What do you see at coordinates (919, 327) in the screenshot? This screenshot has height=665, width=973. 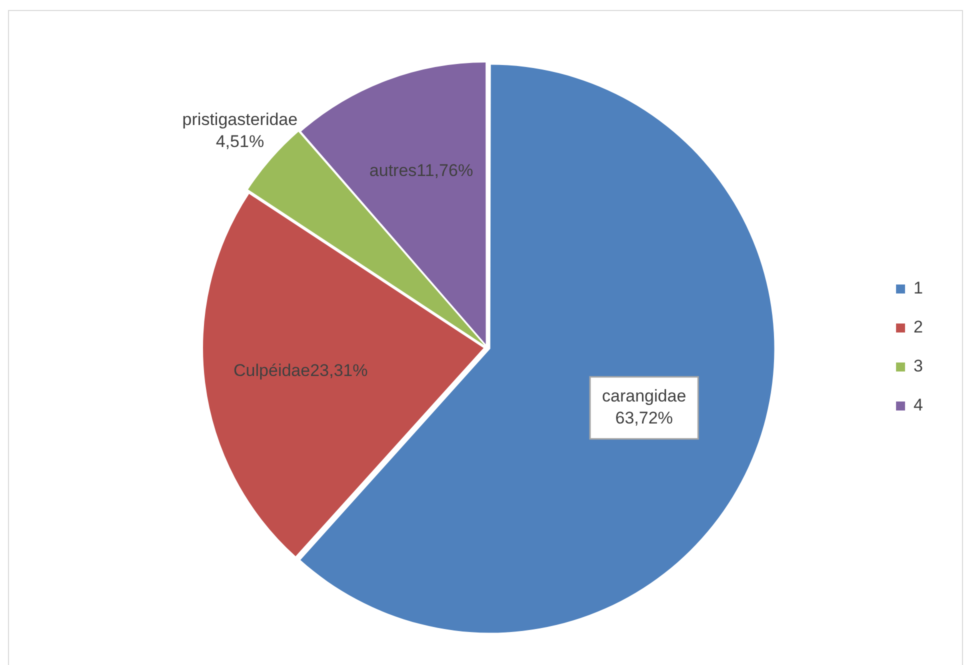 I see `legend-label: 2` at bounding box center [919, 327].